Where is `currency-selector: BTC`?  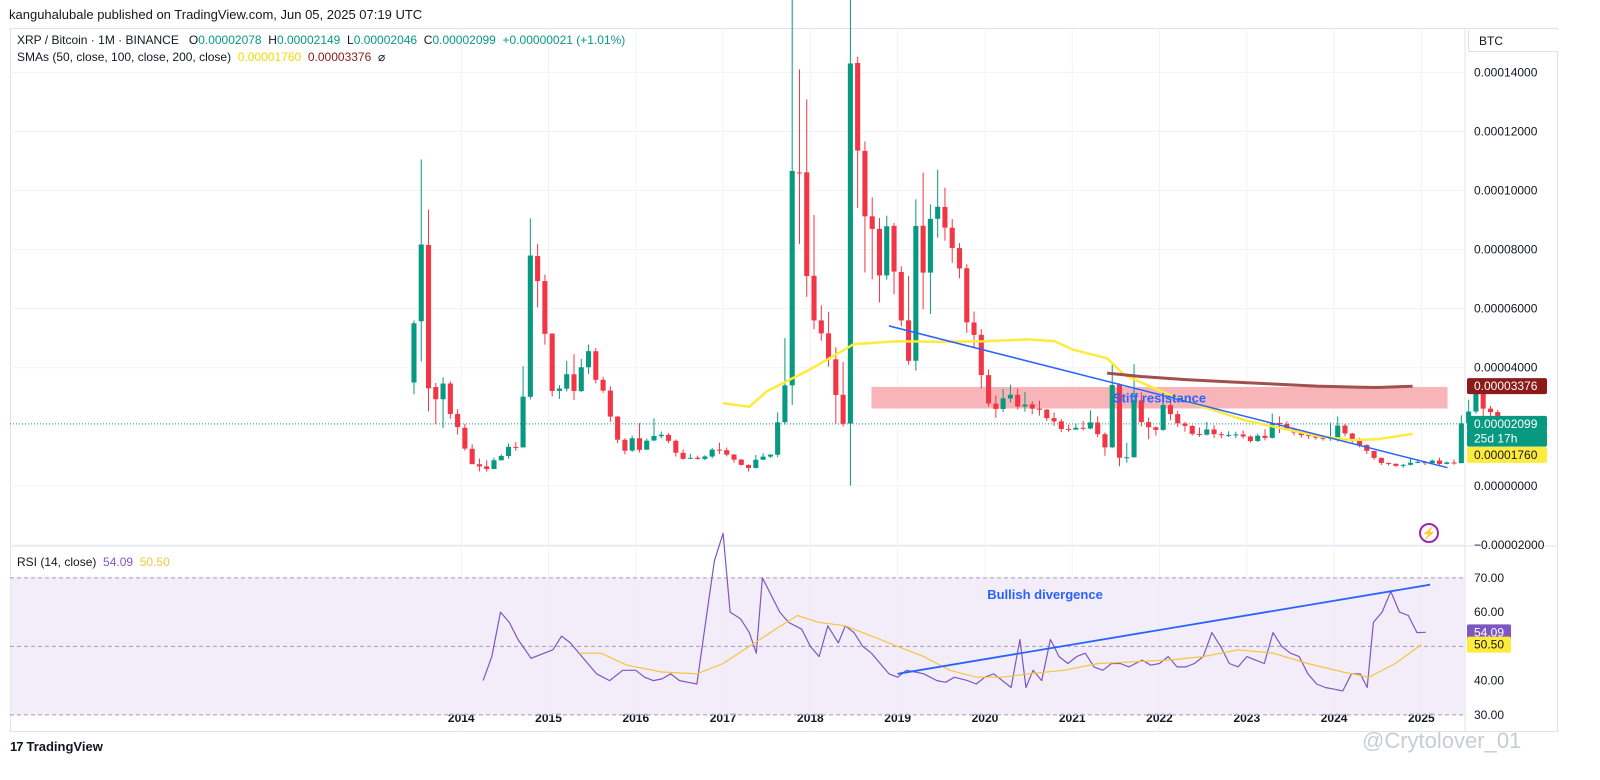
currency-selector: BTC is located at coordinates (1513, 41).